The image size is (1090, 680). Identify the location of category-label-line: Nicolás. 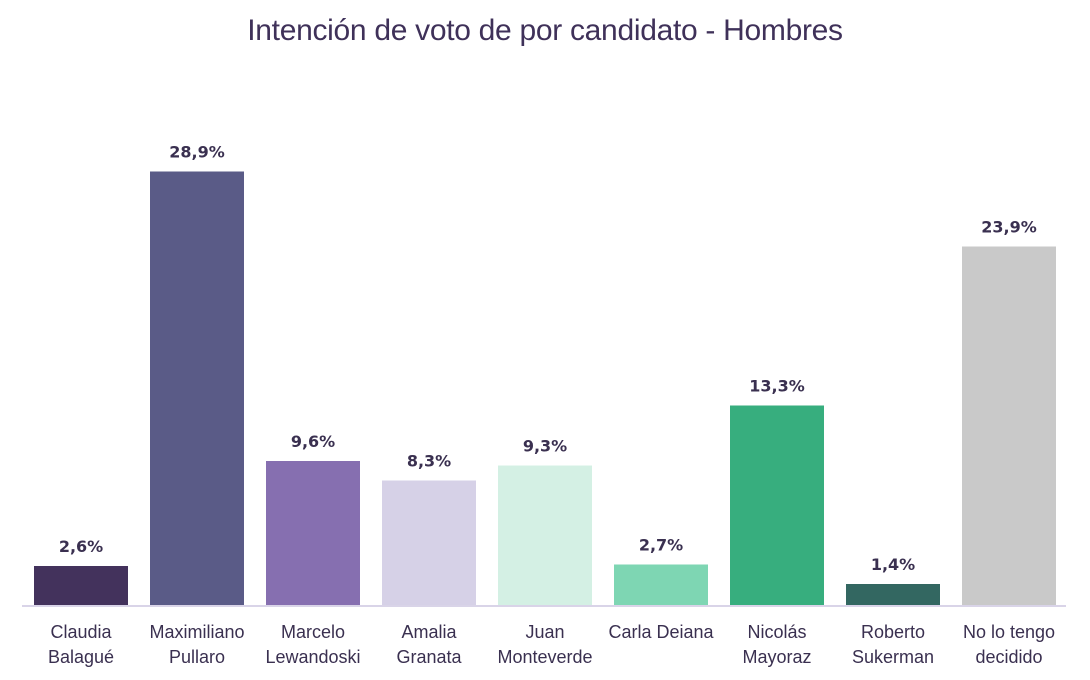
(776, 632).